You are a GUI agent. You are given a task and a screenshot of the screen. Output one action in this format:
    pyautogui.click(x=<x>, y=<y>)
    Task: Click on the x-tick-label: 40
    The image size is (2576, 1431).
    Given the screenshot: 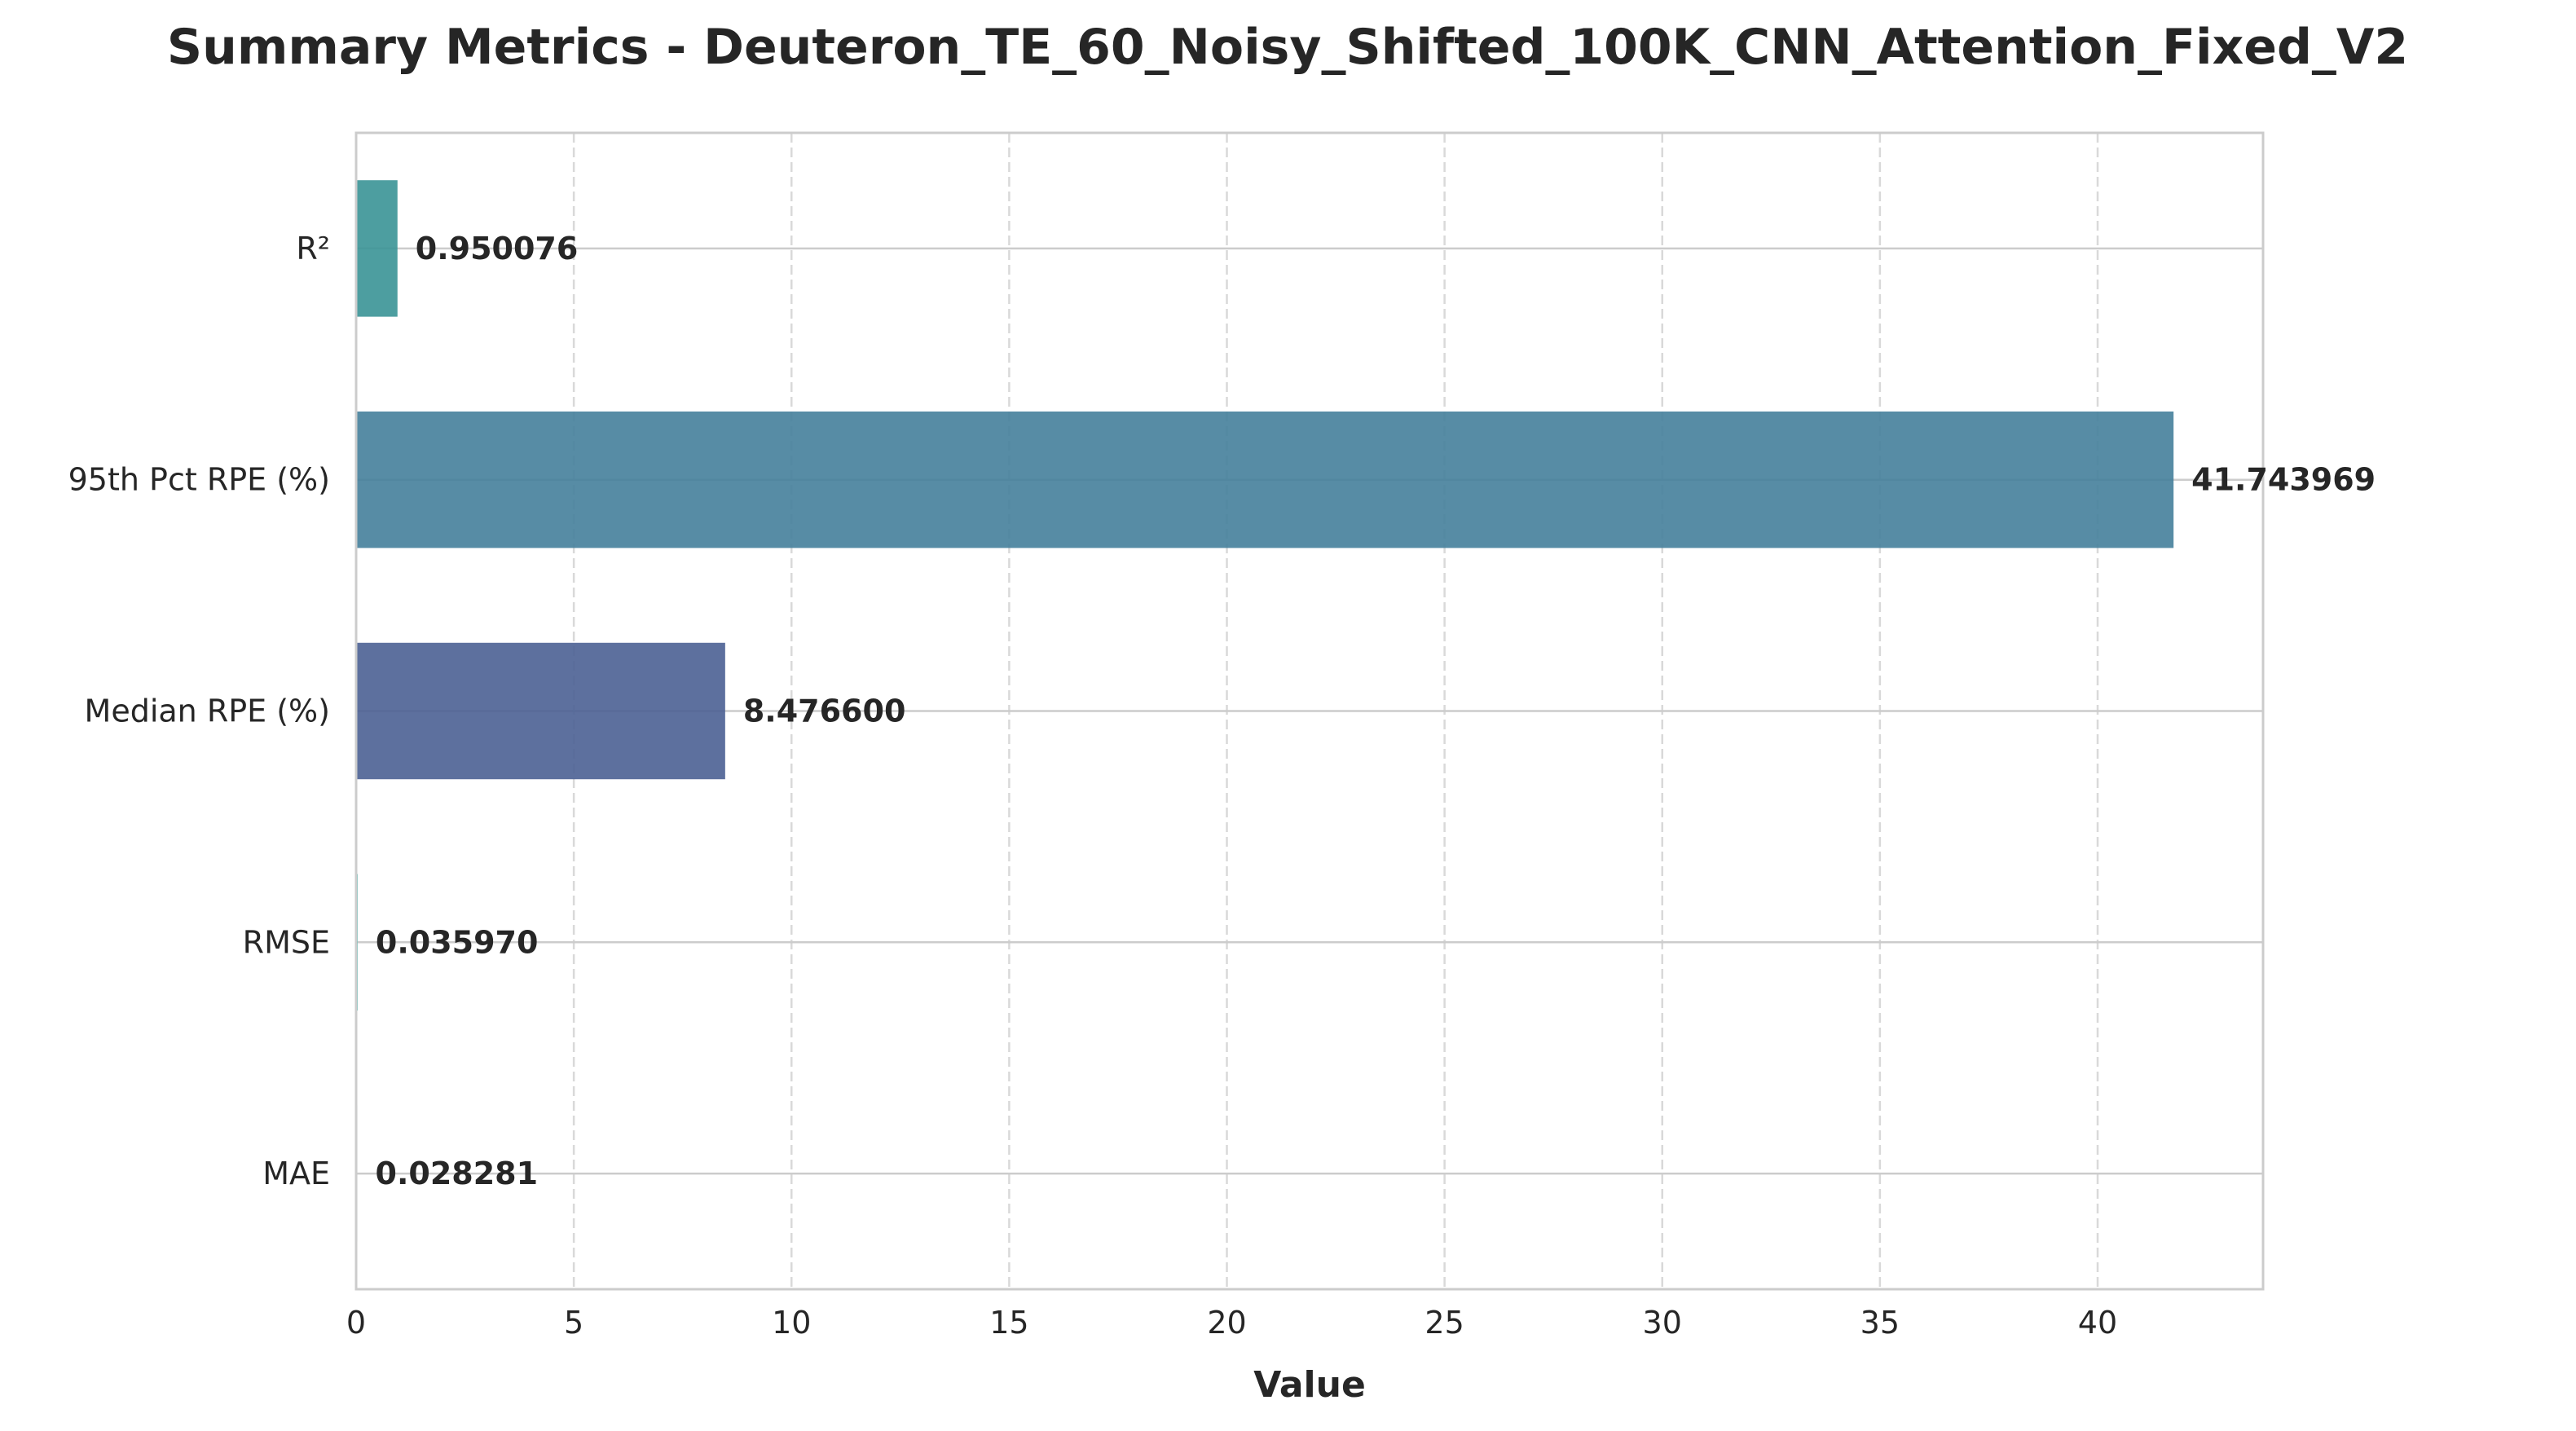 What is the action you would take?
    pyautogui.click(x=2098, y=1323)
    